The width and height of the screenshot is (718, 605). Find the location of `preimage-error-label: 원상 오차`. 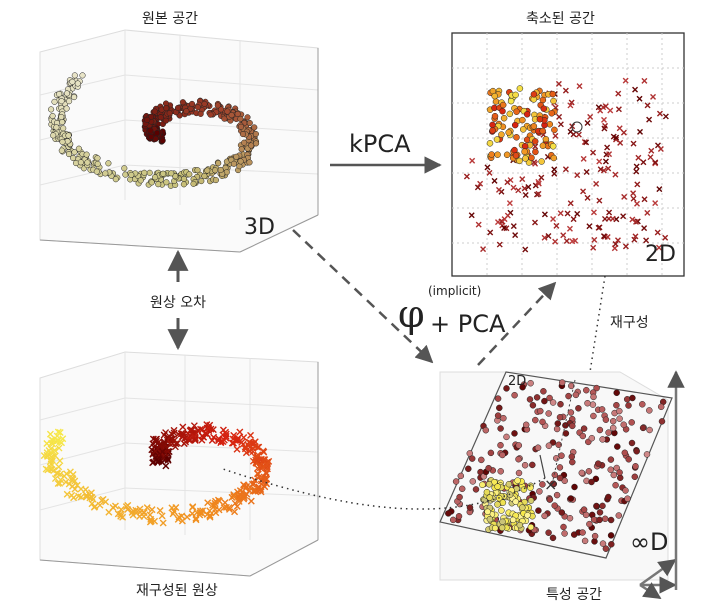

preimage-error-label: 원상 오차 is located at coordinates (178, 303).